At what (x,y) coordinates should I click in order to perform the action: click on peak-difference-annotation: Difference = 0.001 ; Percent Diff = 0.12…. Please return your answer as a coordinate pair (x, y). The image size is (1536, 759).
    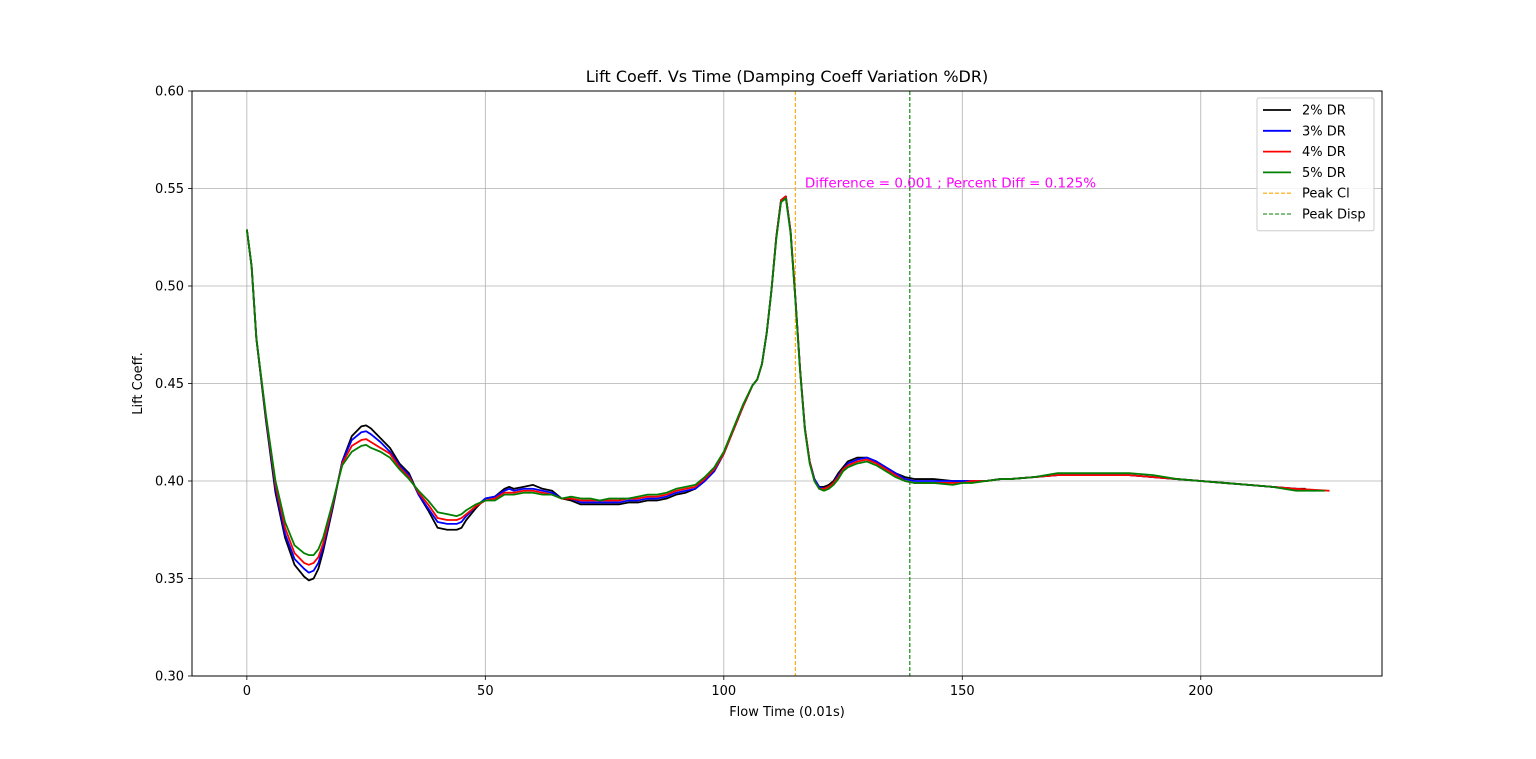
    Looking at the image, I should click on (950, 184).